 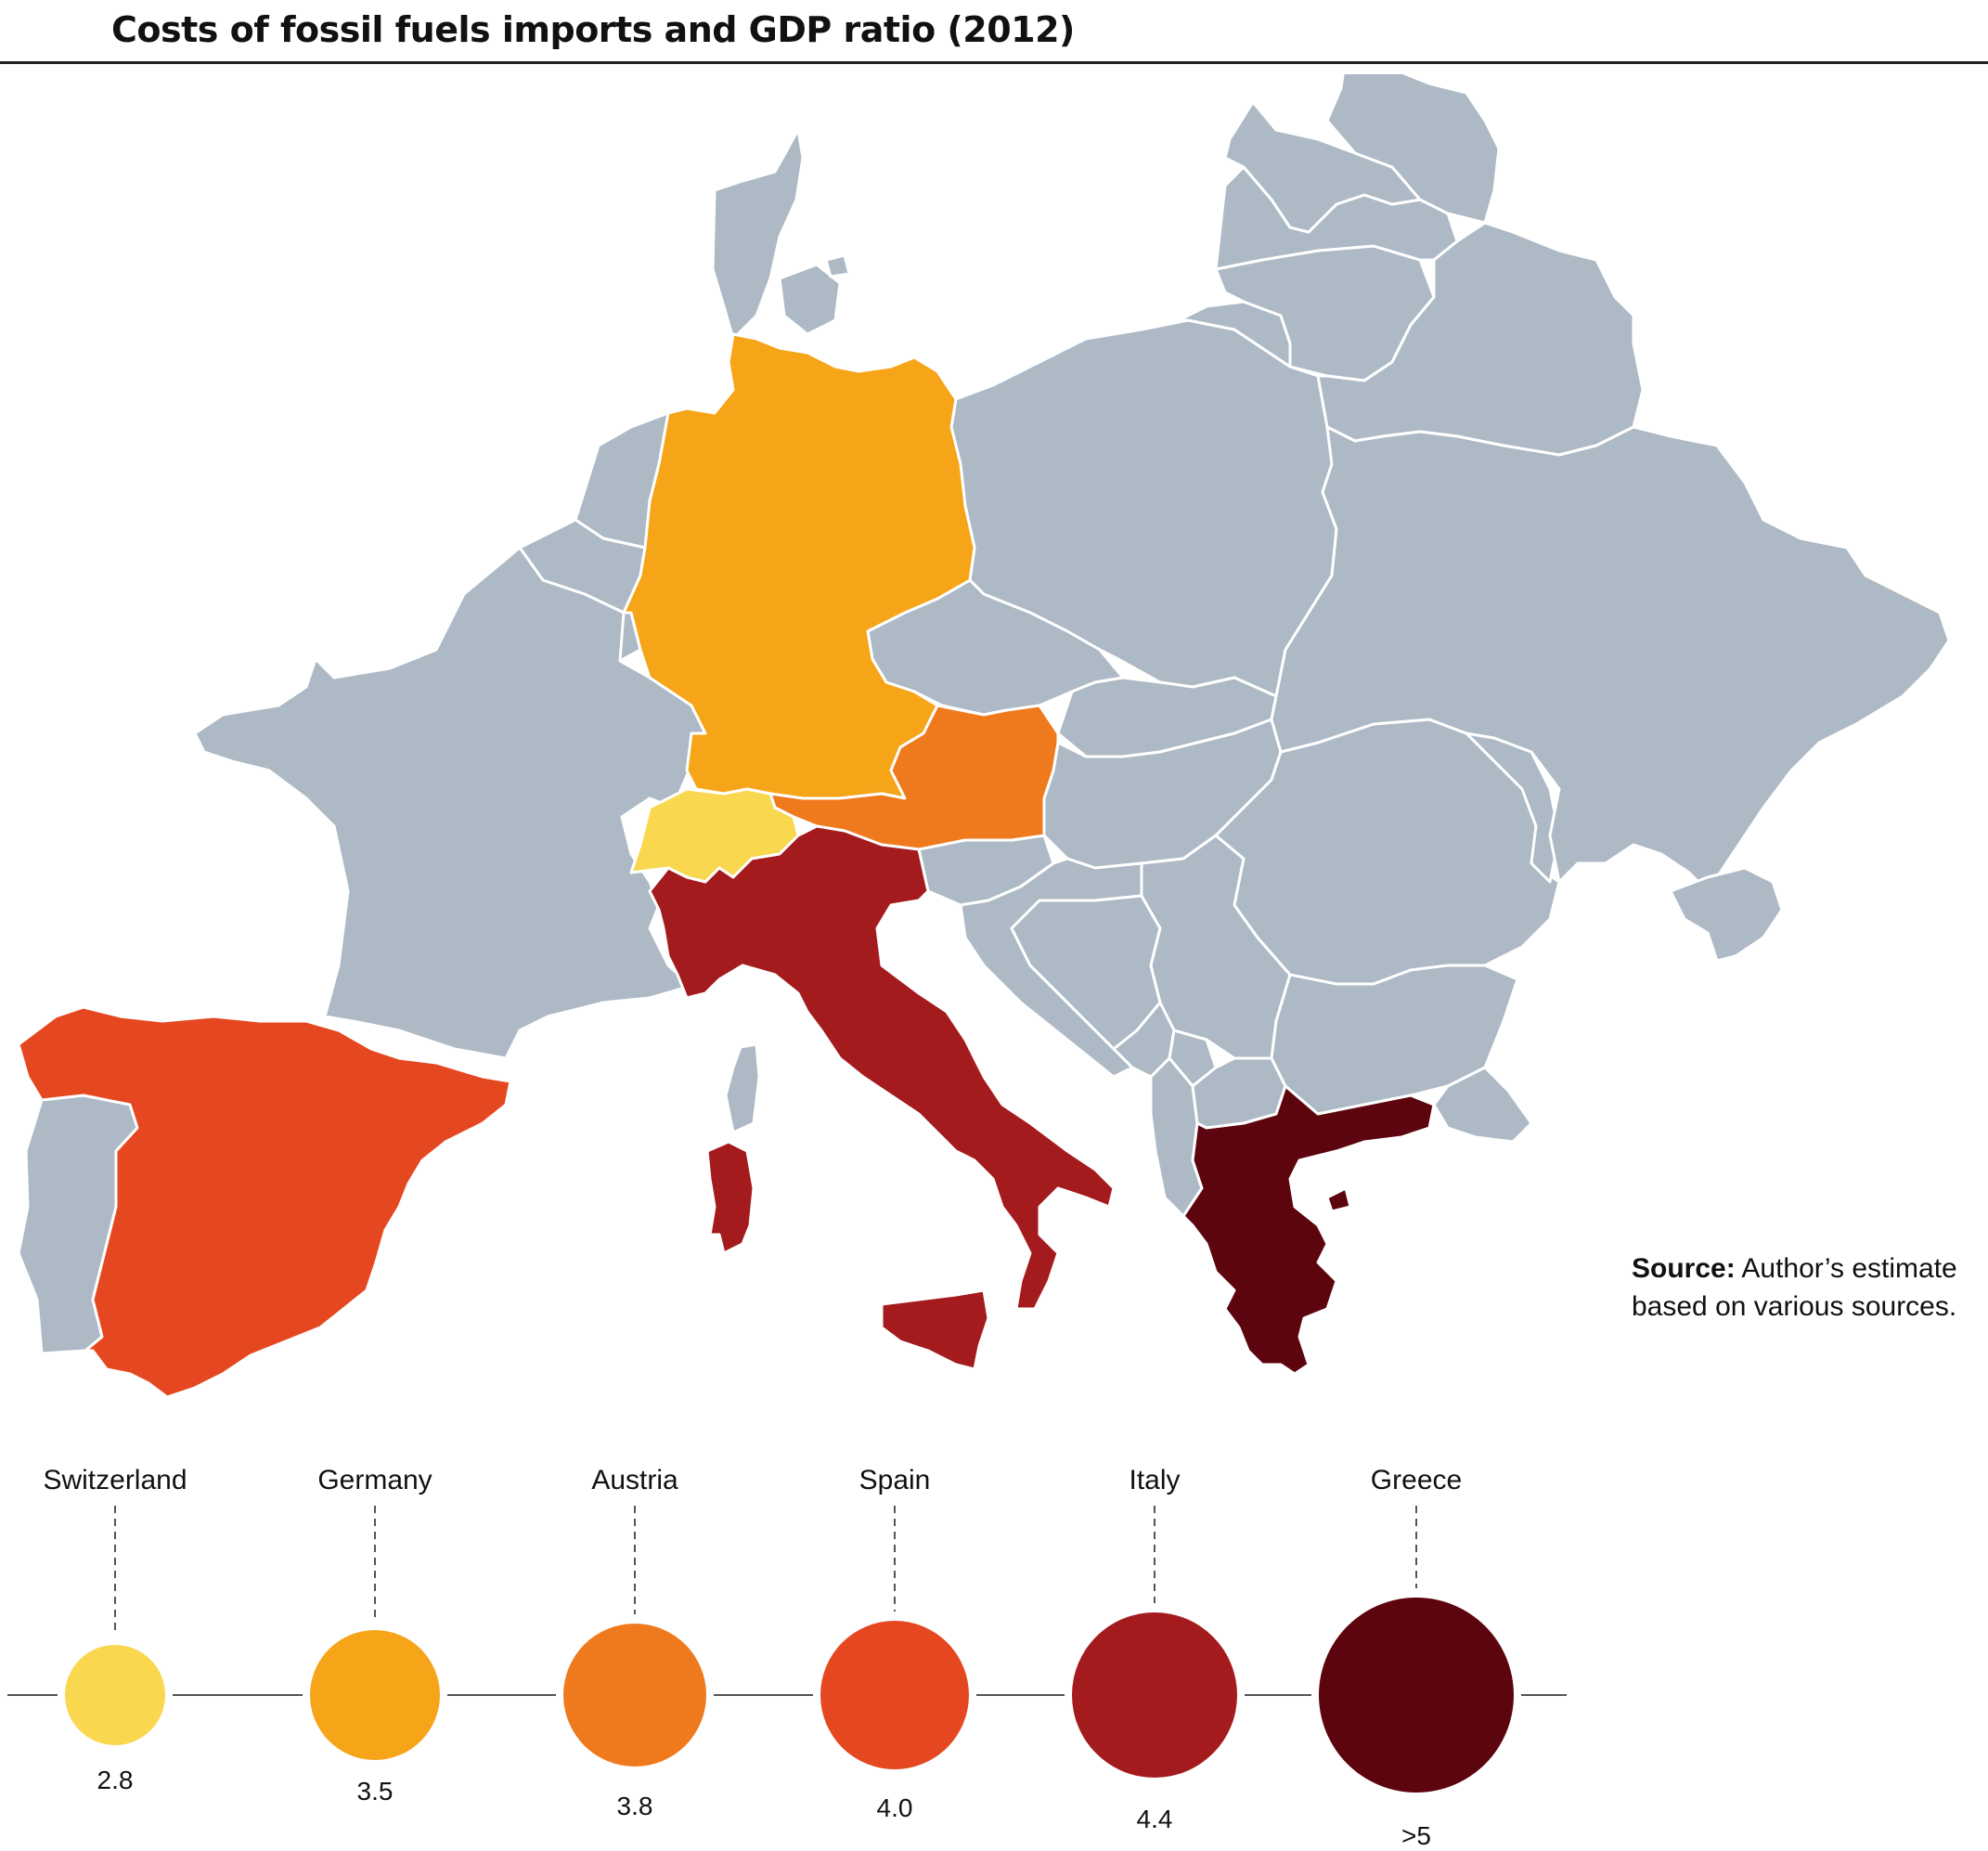 I want to click on legend-bubble-spain, so click(x=894, y=1695).